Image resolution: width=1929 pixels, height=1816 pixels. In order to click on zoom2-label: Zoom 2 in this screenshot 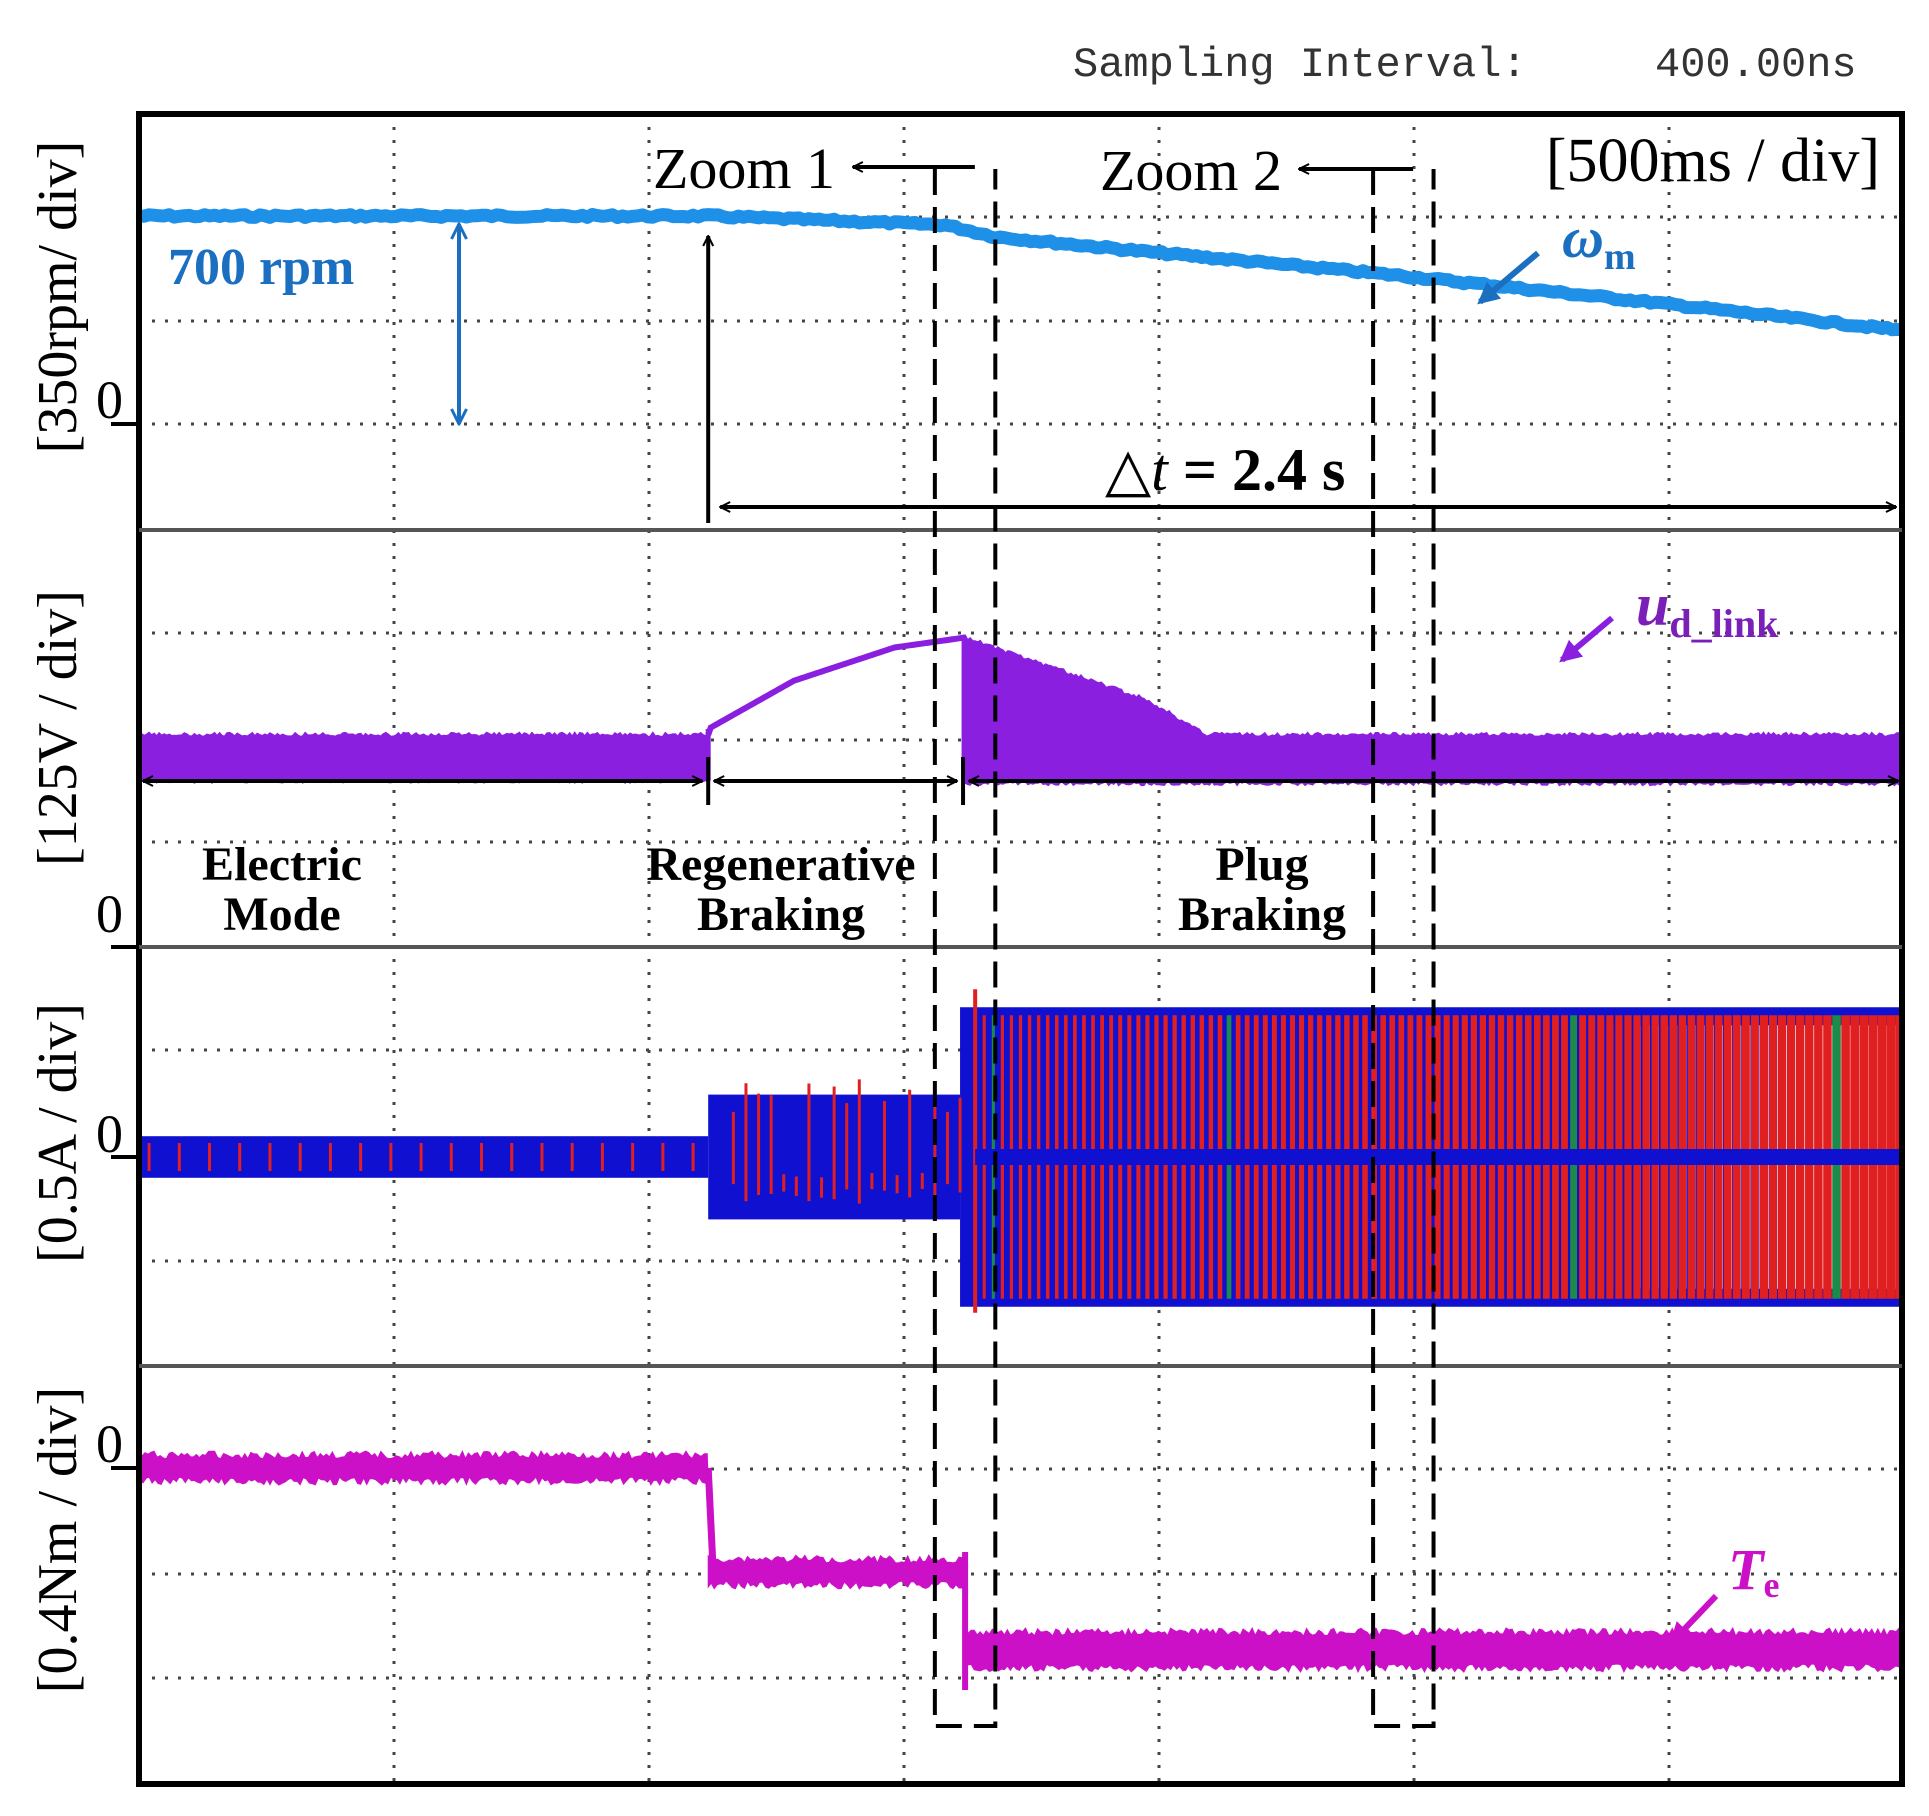, I will do `click(1191, 170)`.